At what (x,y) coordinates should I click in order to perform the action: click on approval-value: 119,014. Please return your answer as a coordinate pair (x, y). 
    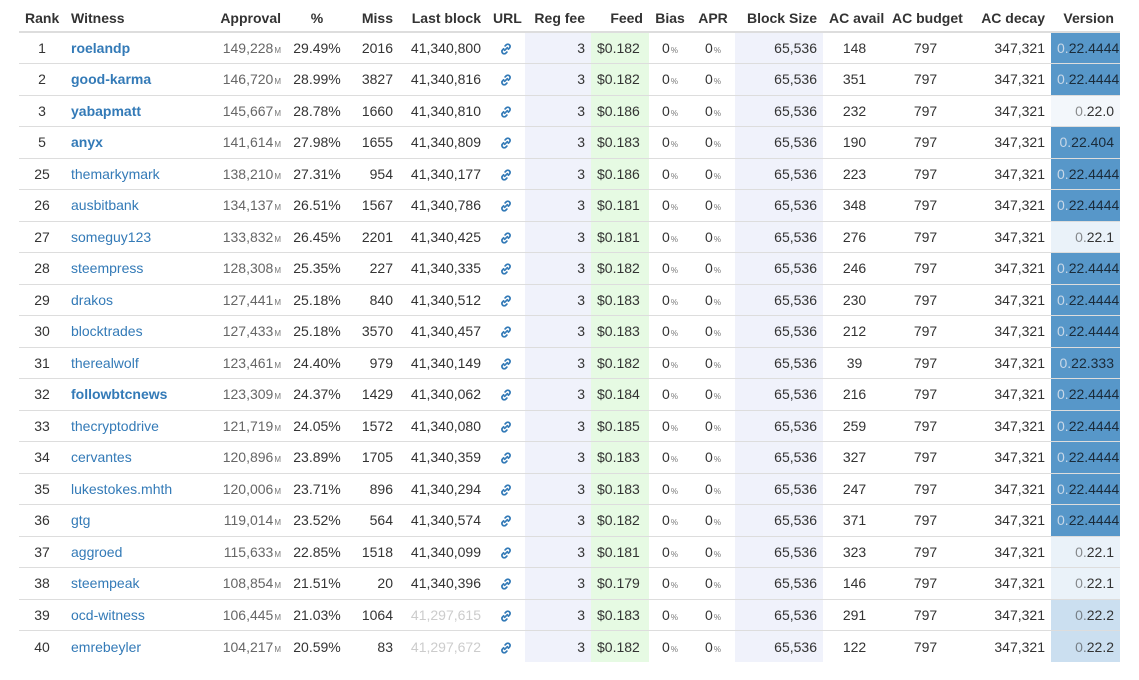
    Looking at the image, I should click on (248, 520).